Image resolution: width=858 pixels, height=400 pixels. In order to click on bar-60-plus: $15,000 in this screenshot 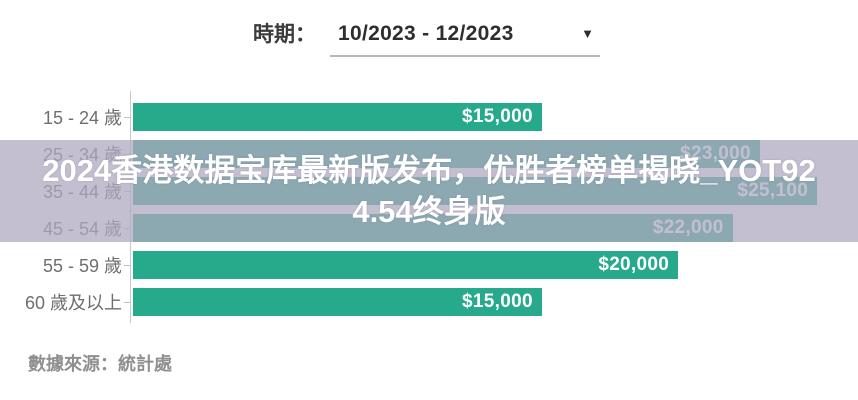, I will do `click(337, 302)`.